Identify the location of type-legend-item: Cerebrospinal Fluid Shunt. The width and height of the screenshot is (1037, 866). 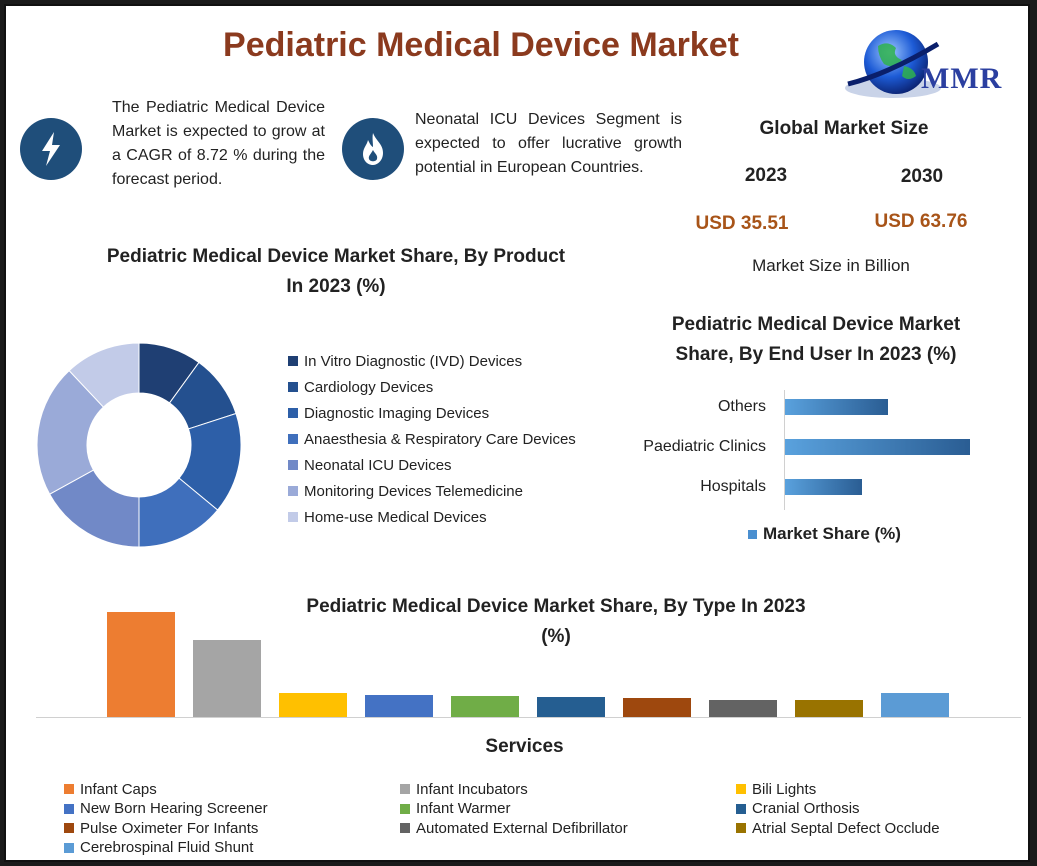
(158, 848).